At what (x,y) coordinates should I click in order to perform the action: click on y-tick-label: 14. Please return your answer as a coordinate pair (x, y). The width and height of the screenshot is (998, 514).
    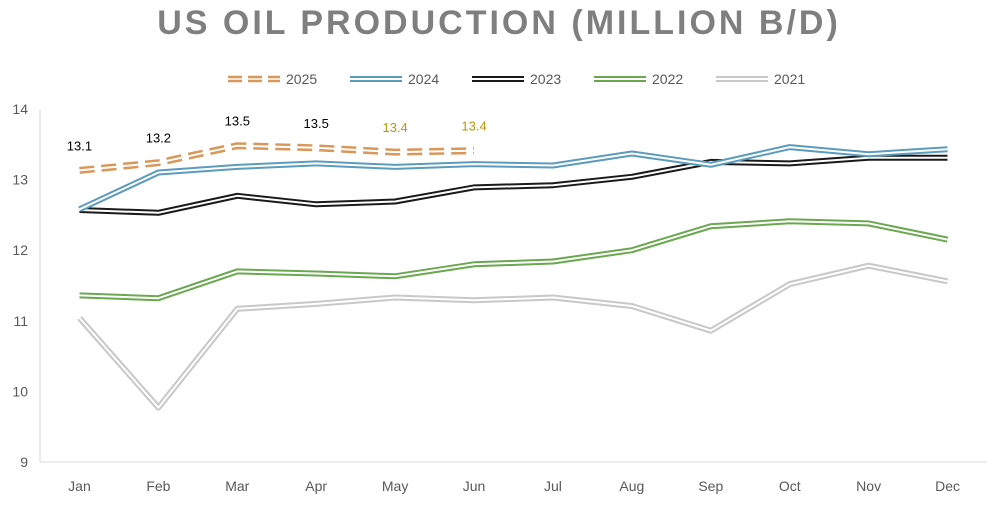
    Looking at the image, I should click on (20, 109).